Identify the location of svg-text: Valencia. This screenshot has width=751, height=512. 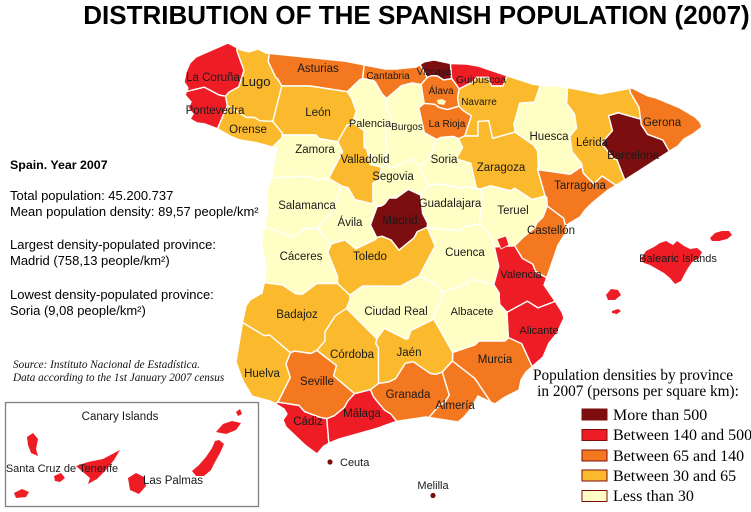
(521, 275).